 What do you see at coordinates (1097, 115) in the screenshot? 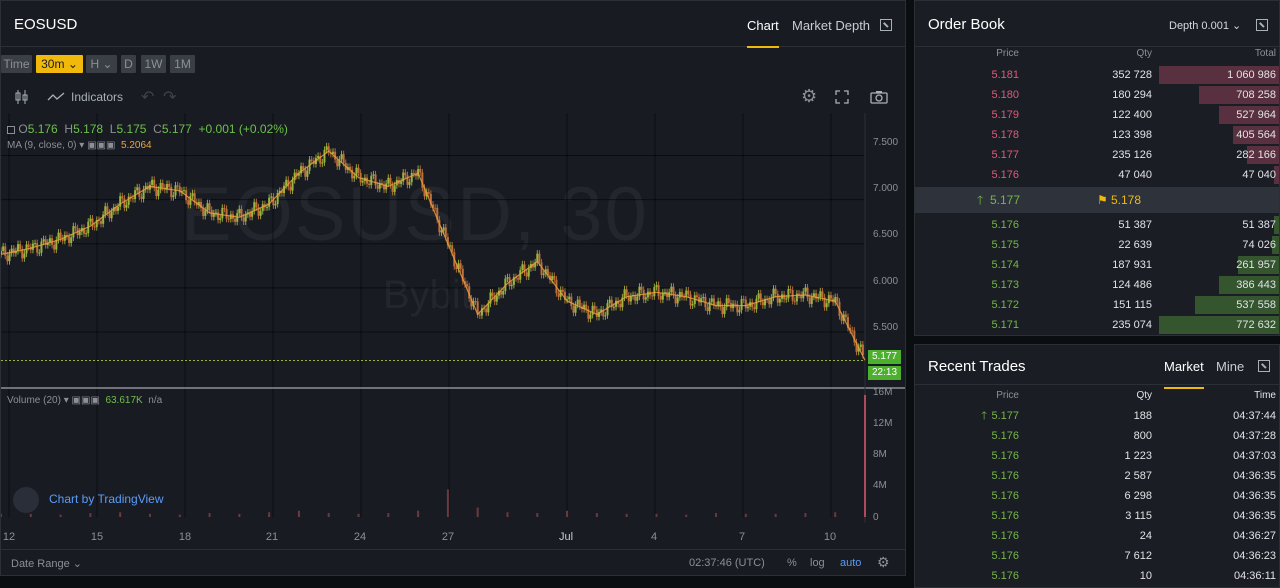
I see `ask-row: 5.179 122 400 527 964` at bounding box center [1097, 115].